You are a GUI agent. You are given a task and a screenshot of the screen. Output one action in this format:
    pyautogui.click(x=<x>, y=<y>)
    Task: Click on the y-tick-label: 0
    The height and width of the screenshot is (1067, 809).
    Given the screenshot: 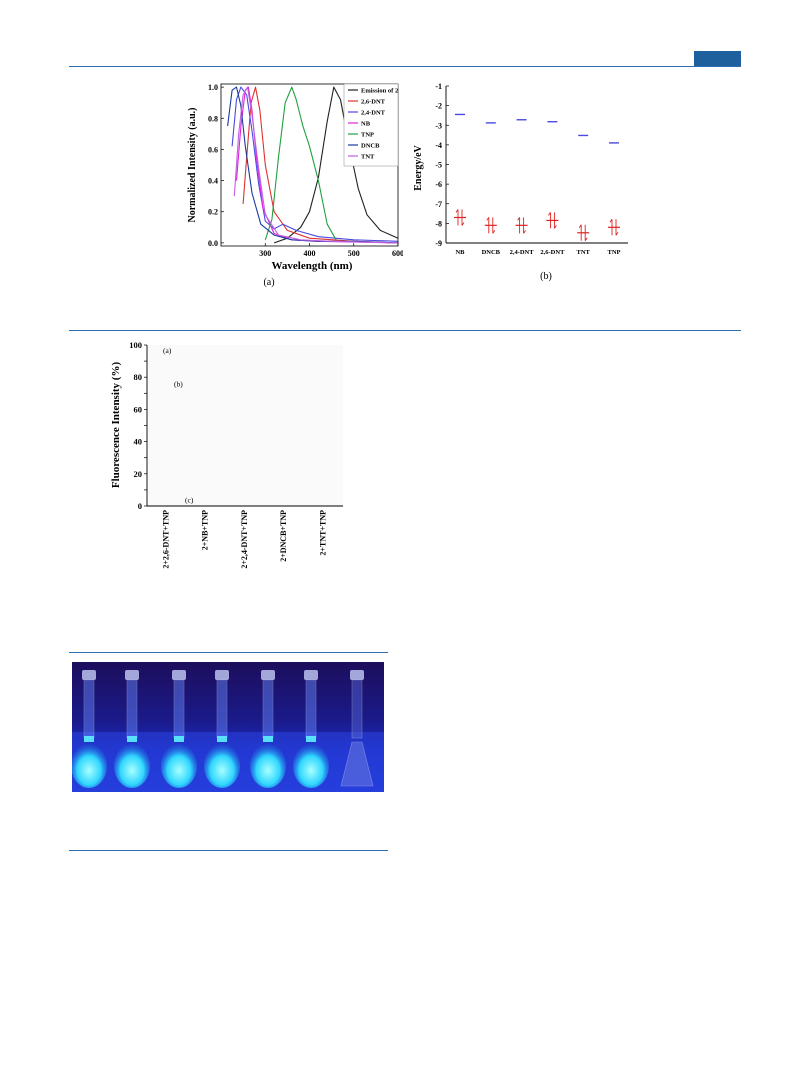 What is the action you would take?
    pyautogui.click(x=140, y=506)
    